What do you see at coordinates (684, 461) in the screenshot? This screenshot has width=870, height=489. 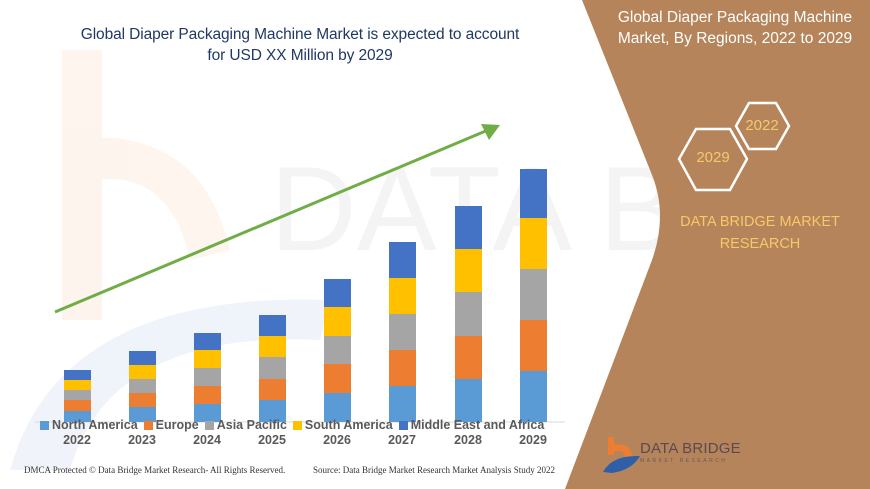 I see `logo-tagline: MARKET RESEARCH` at bounding box center [684, 461].